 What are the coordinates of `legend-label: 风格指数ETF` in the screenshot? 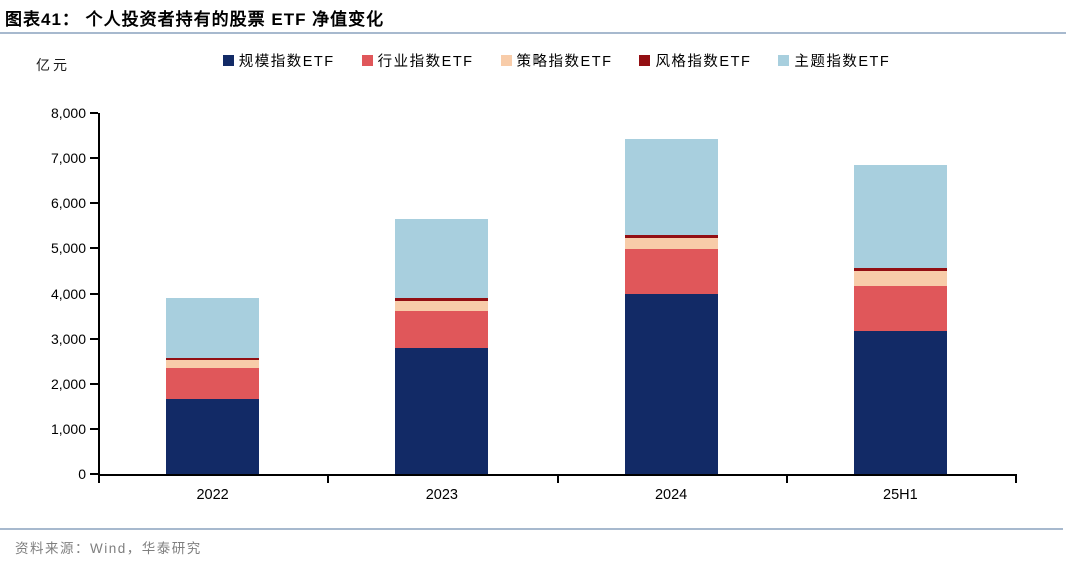 It's located at (703, 62).